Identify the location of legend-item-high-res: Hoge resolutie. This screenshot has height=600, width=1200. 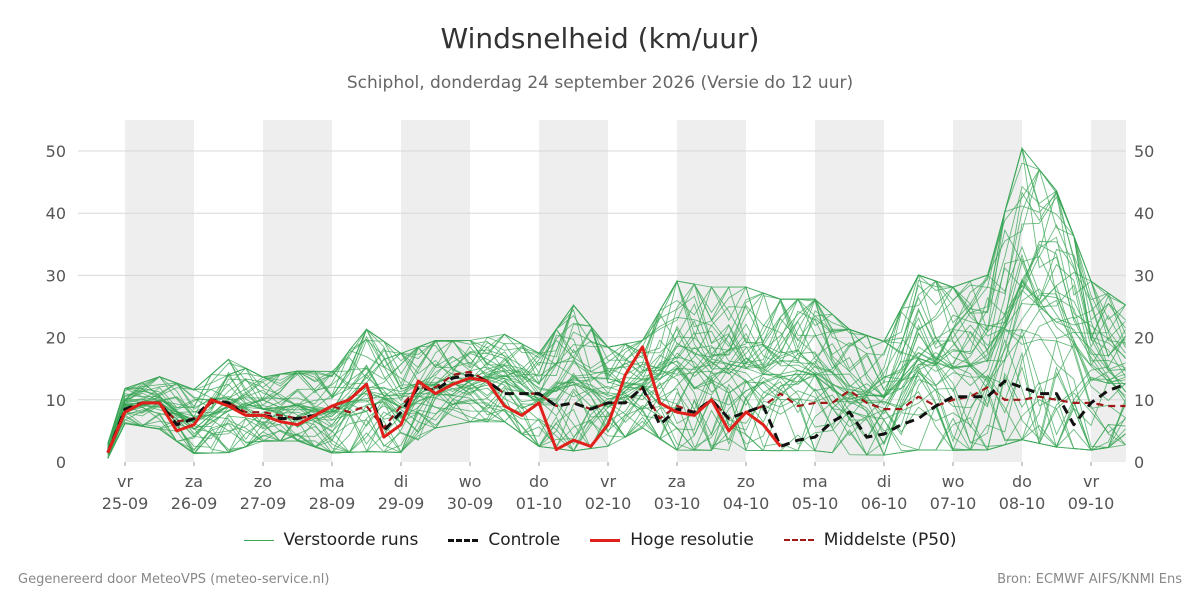
(672, 540).